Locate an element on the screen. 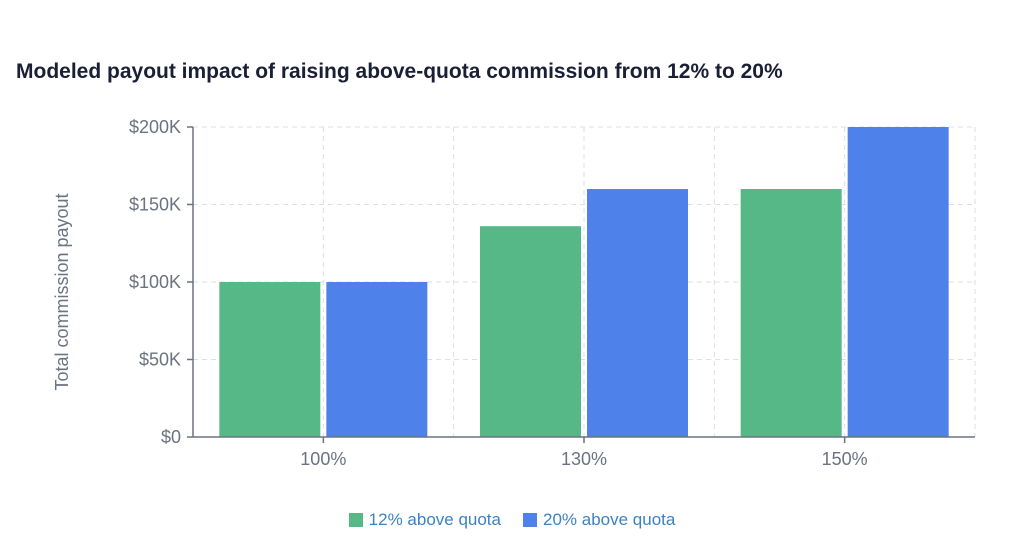 The width and height of the screenshot is (1024, 559). x-tick-label: 100% is located at coordinates (323, 459).